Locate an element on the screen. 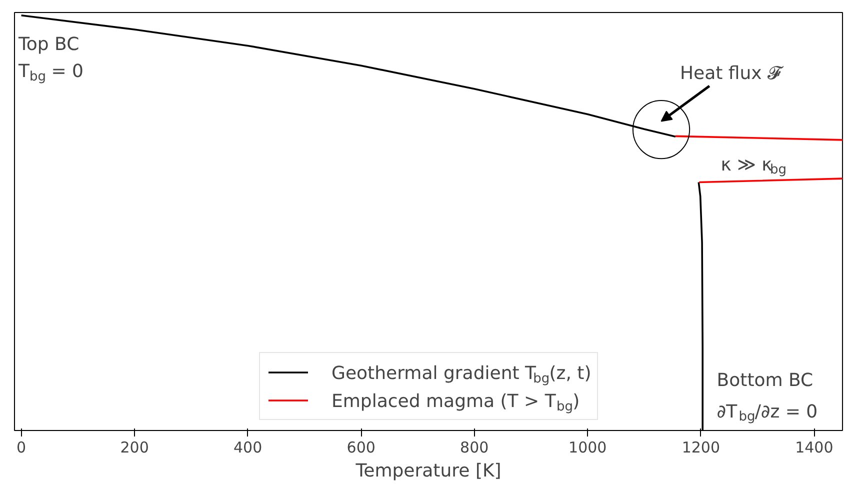  x-tick-label: 800 is located at coordinates (474, 447).